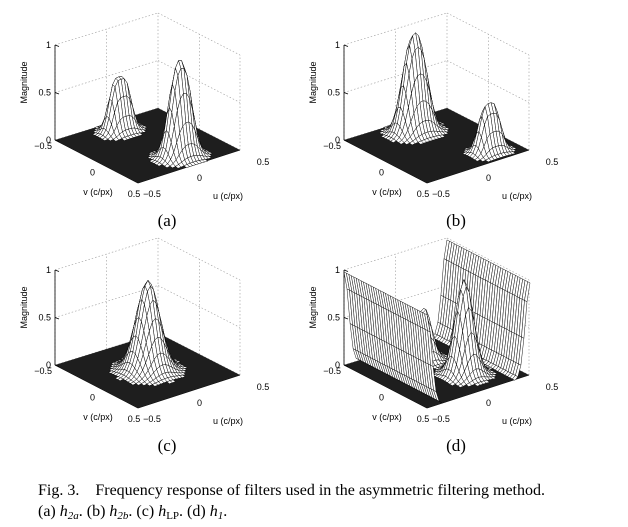  I want to click on caption-item-subscript: 2b, so click(123, 516).